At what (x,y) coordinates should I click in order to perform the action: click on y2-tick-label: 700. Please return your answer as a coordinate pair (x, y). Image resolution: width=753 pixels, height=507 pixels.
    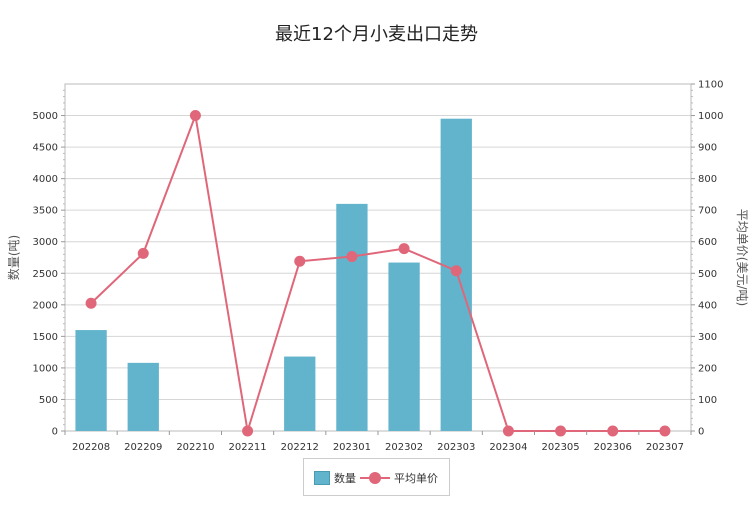
    Looking at the image, I should click on (707, 211).